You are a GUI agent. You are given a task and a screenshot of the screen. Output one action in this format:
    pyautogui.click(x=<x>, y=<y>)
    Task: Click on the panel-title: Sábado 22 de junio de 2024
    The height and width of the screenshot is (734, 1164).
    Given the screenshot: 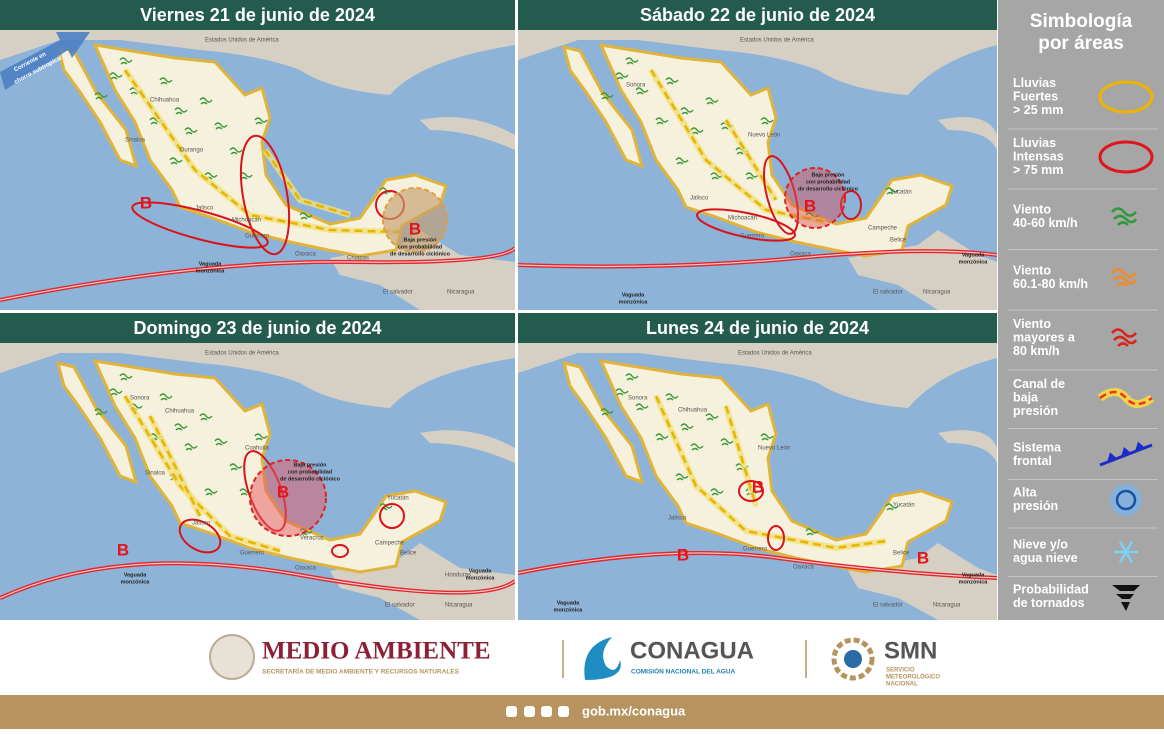 What is the action you would take?
    pyautogui.click(x=757, y=15)
    